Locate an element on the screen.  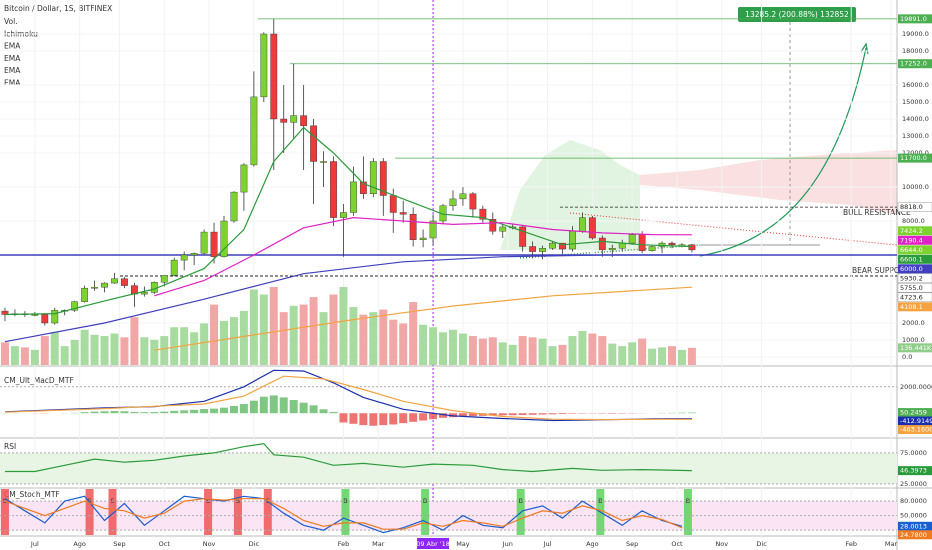
level-label: 7190.4 is located at coordinates (911, 240).